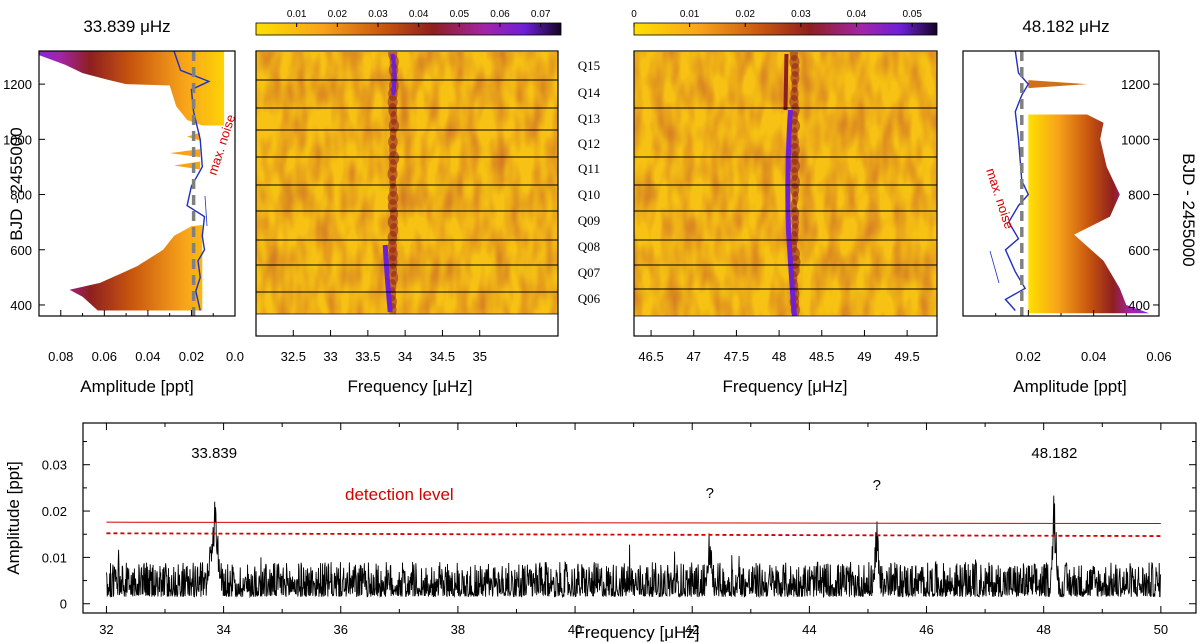 This screenshot has height=643, width=1200. Describe the element at coordinates (785, 29) in the screenshot. I see `right-colorbar` at that location.